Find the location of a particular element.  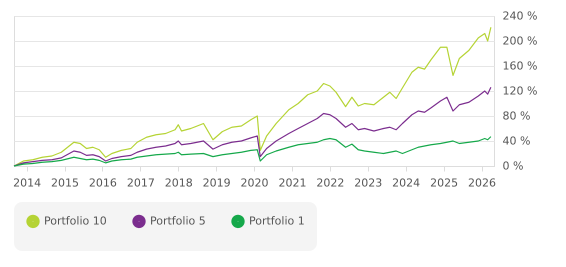

x-tick-label: 2025 is located at coordinates (444, 183).